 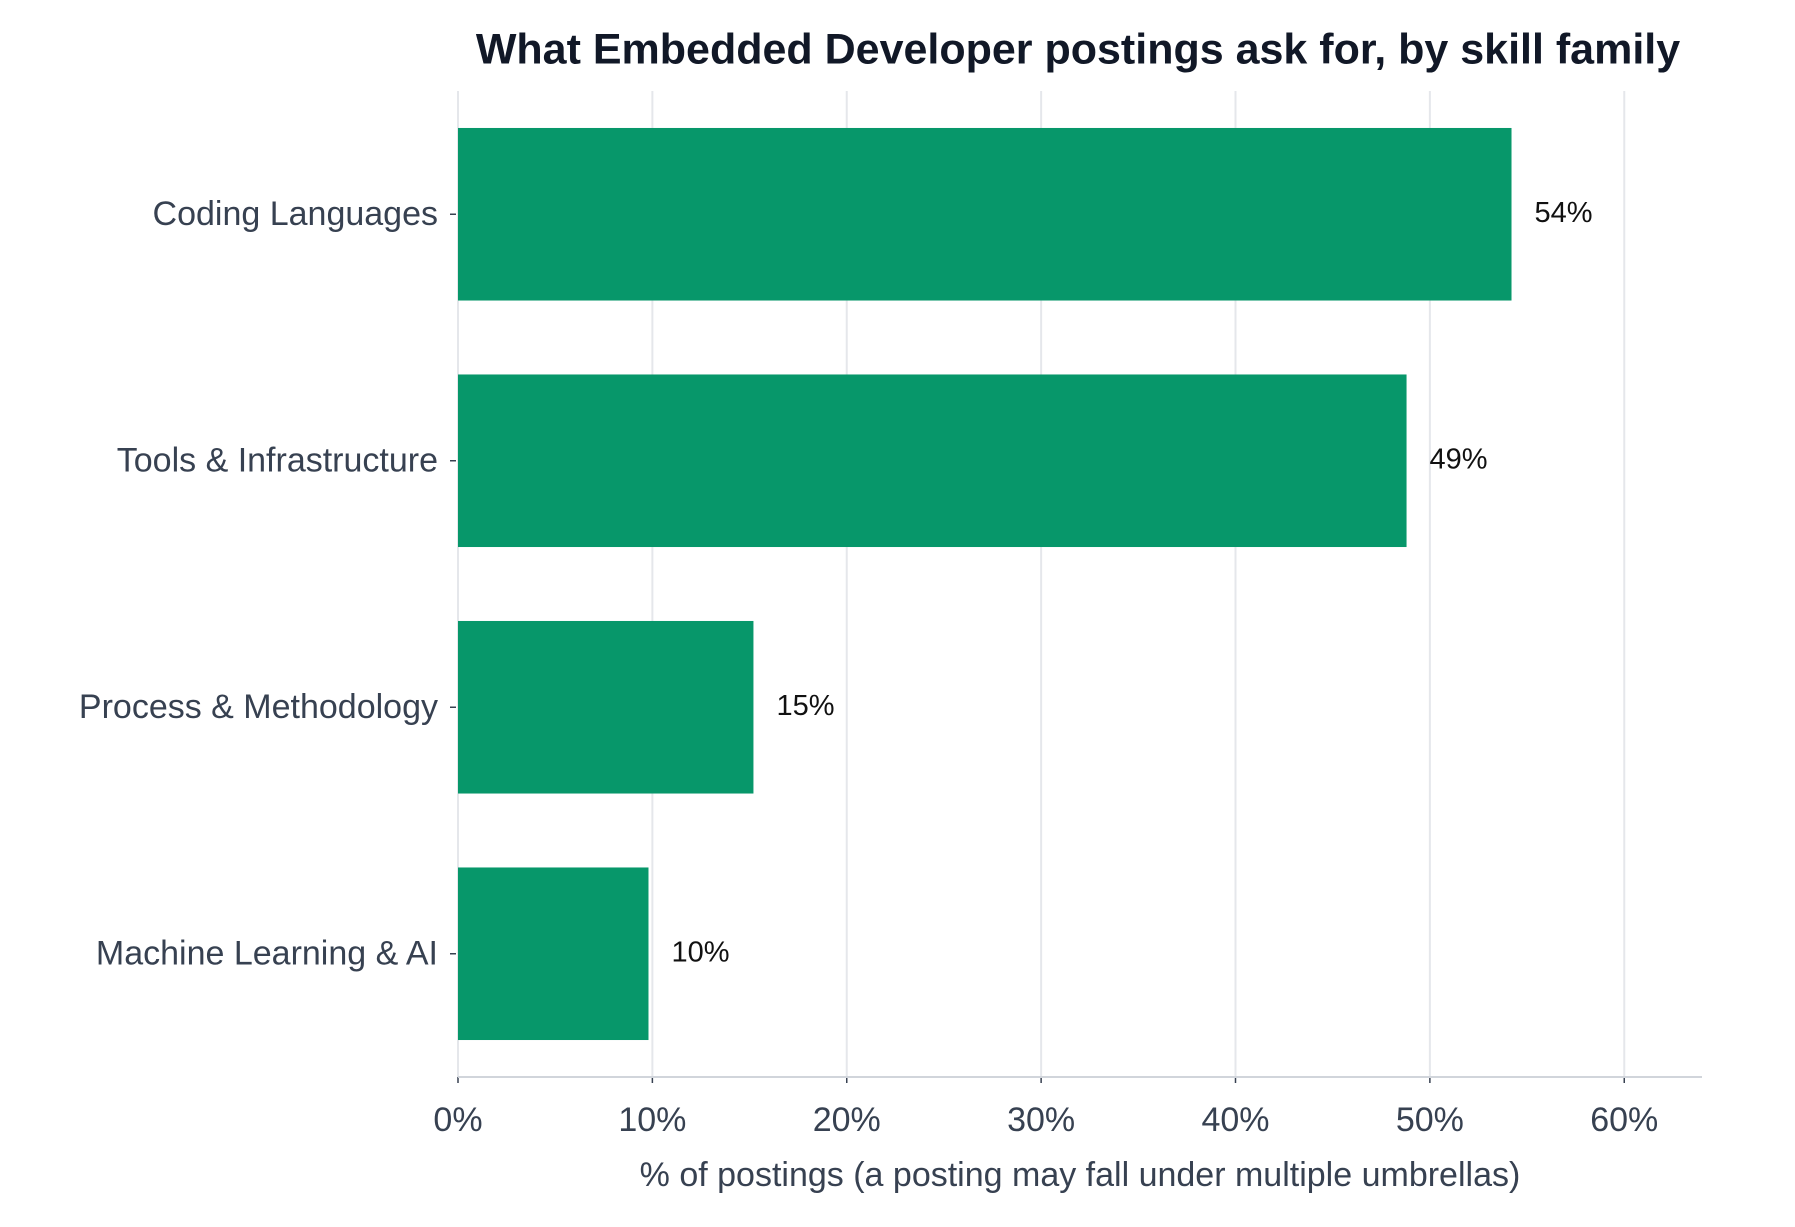 I want to click on x-tick-label: 50%, so click(x=1430, y=1120).